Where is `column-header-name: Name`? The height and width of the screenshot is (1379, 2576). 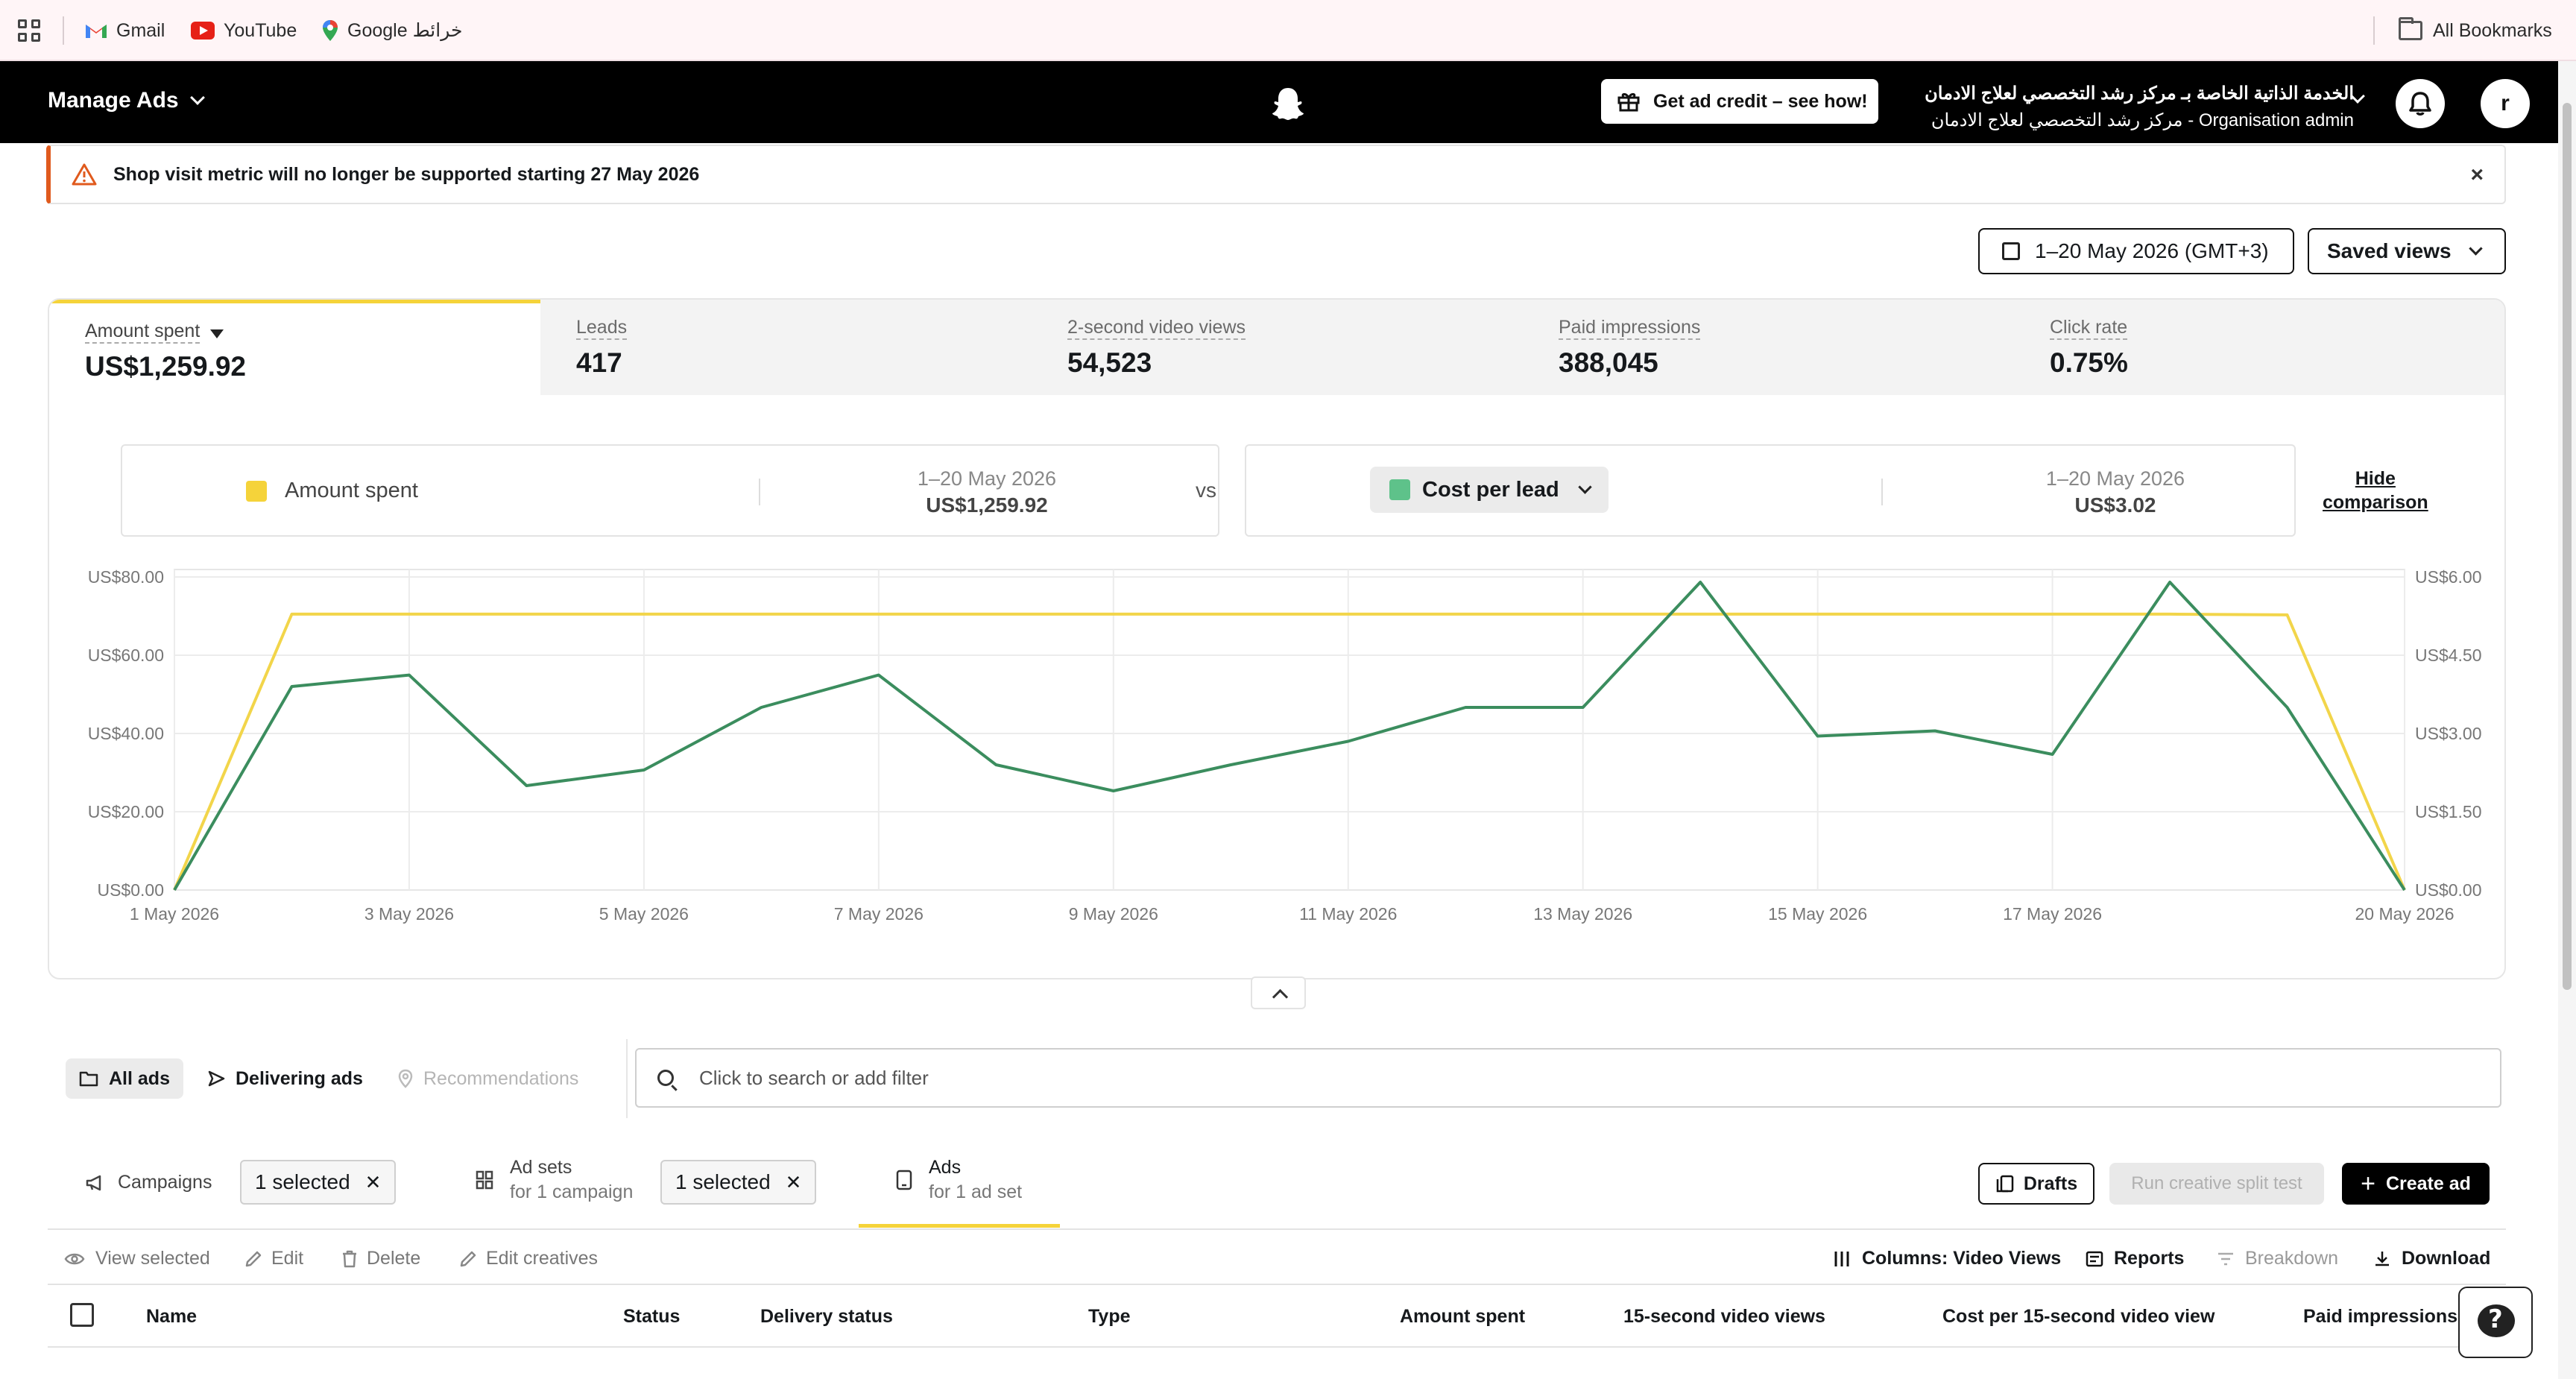
column-header-name: Name is located at coordinates (172, 1316).